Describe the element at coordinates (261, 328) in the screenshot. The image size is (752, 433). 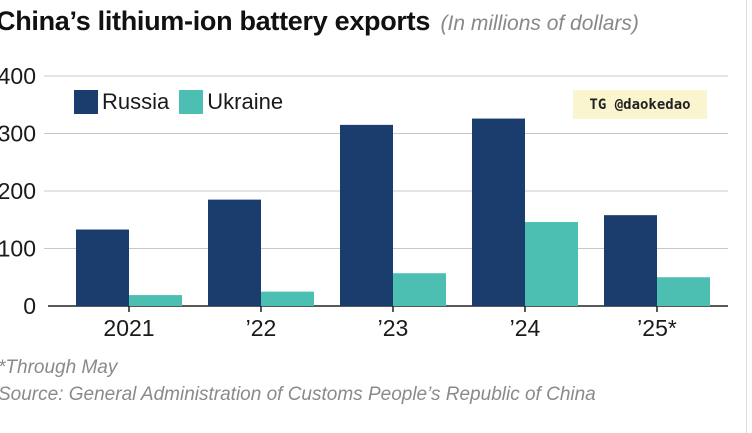
I see `x-tick-label: ’22` at that location.